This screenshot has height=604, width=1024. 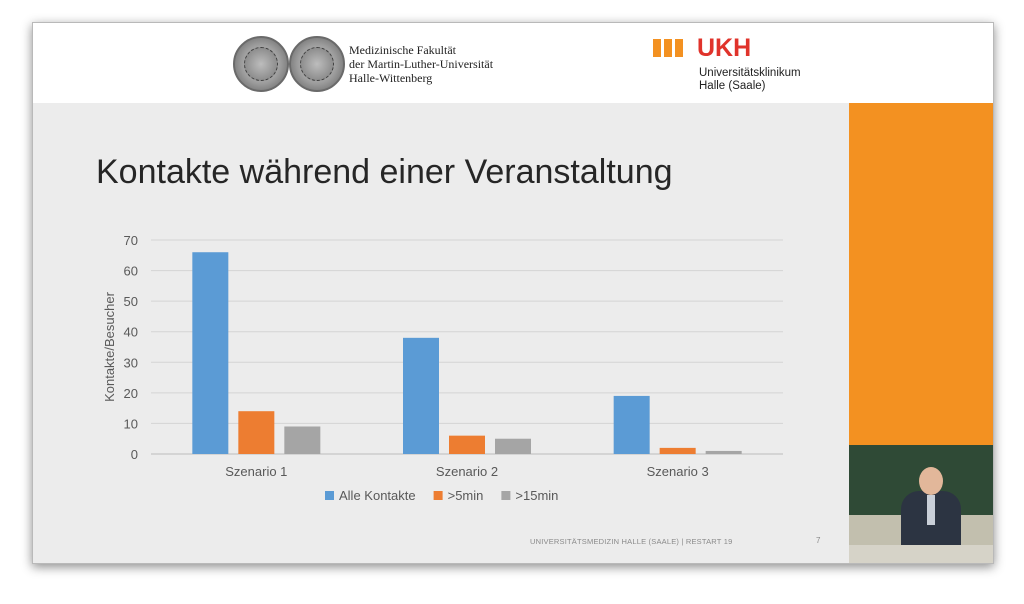 I want to click on speaker-video, so click(x=921, y=504).